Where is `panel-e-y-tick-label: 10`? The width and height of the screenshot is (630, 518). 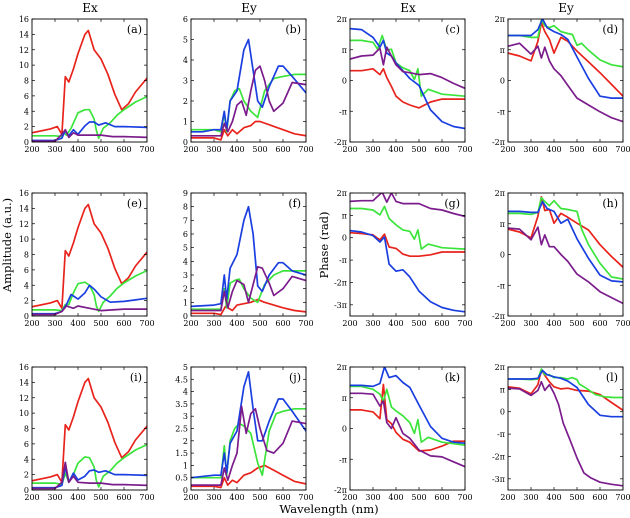 panel-e-y-tick-label: 10 is located at coordinates (24, 239).